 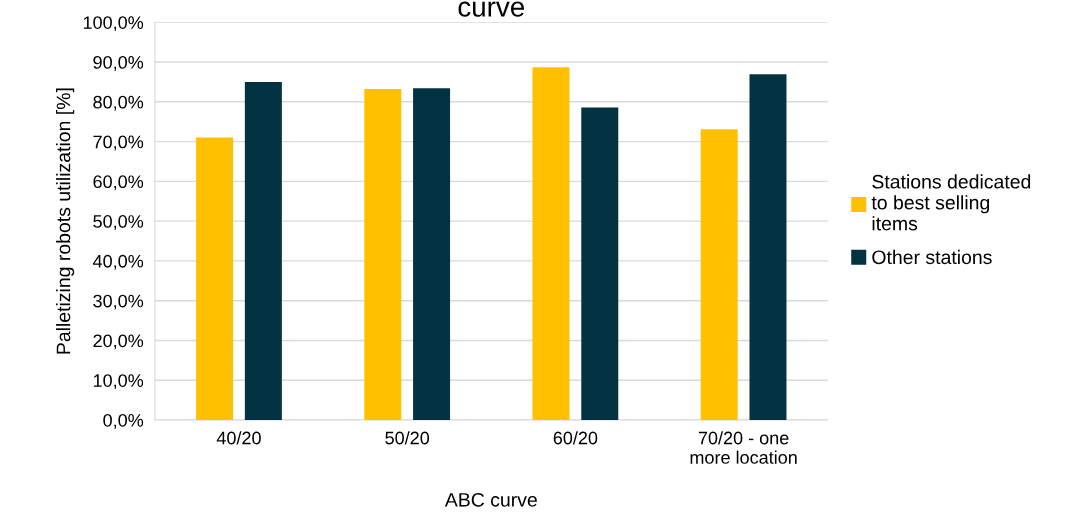 I want to click on y-tick-label: 70,0%, so click(x=118, y=143).